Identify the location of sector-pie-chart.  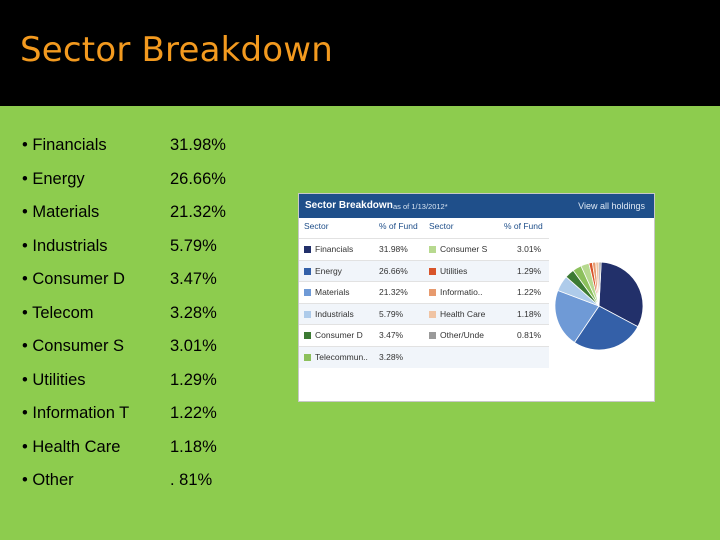
(599, 306).